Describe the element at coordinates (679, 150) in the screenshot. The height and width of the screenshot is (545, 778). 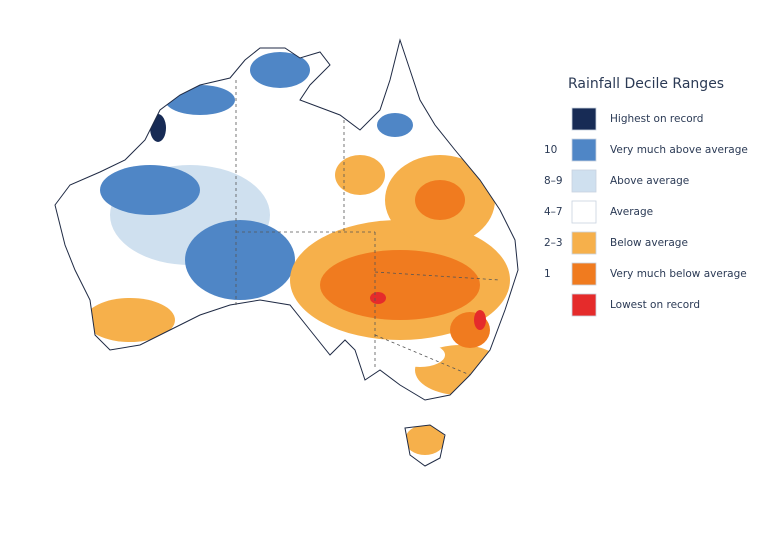
I see `legend-label: Very much above average` at that location.